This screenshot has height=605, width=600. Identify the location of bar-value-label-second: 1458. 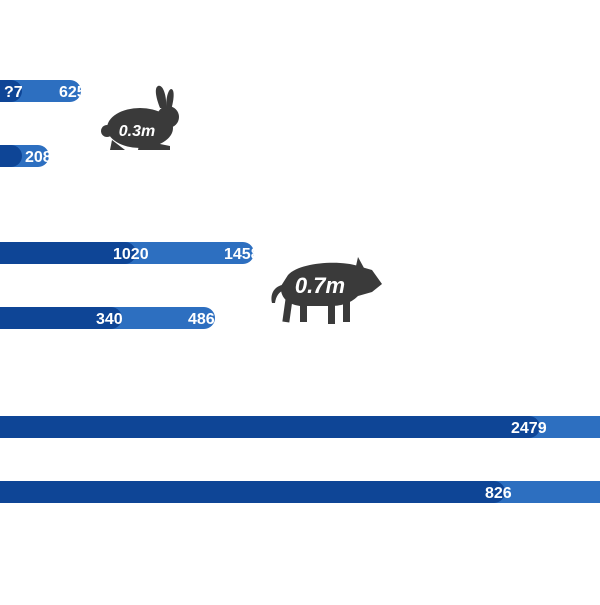
(242, 254).